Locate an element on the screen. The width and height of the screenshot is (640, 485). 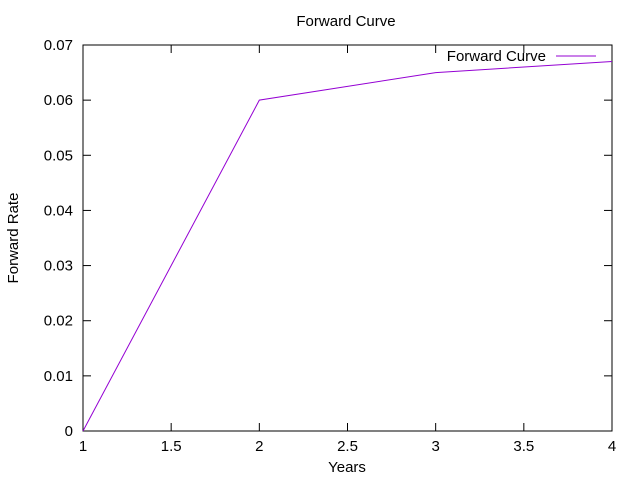
x-tick-label: 4 is located at coordinates (612, 446).